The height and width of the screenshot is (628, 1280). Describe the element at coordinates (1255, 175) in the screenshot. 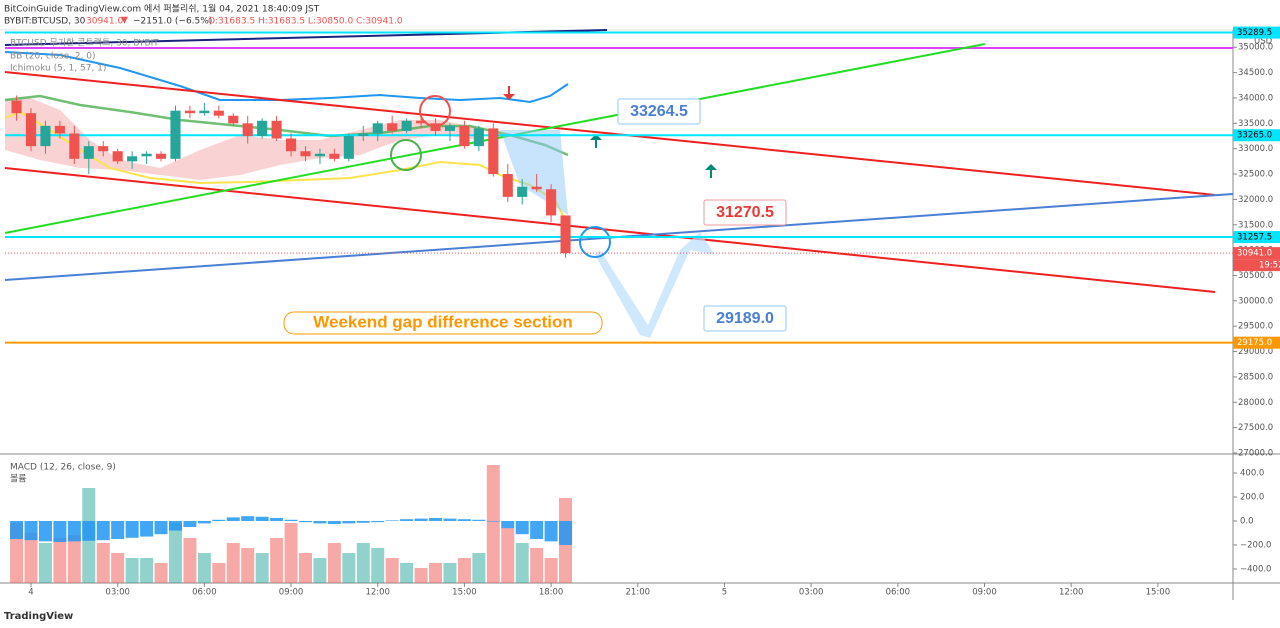

I see `y-tick-label: 32500.0` at that location.